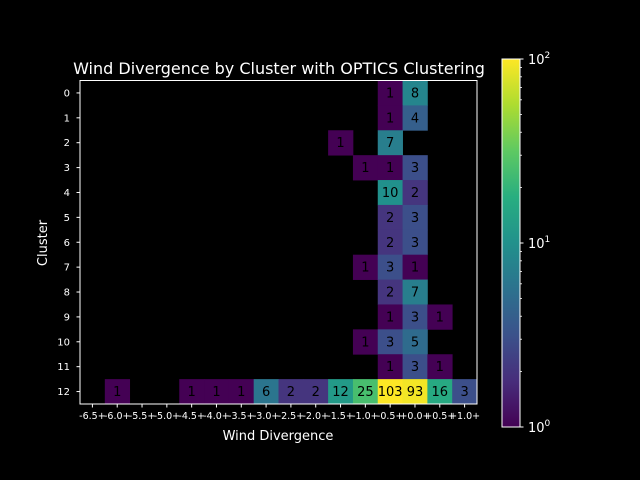 This screenshot has width=640, height=480. What do you see at coordinates (67, 143) in the screenshot?
I see `y-tick-label: 2` at bounding box center [67, 143].